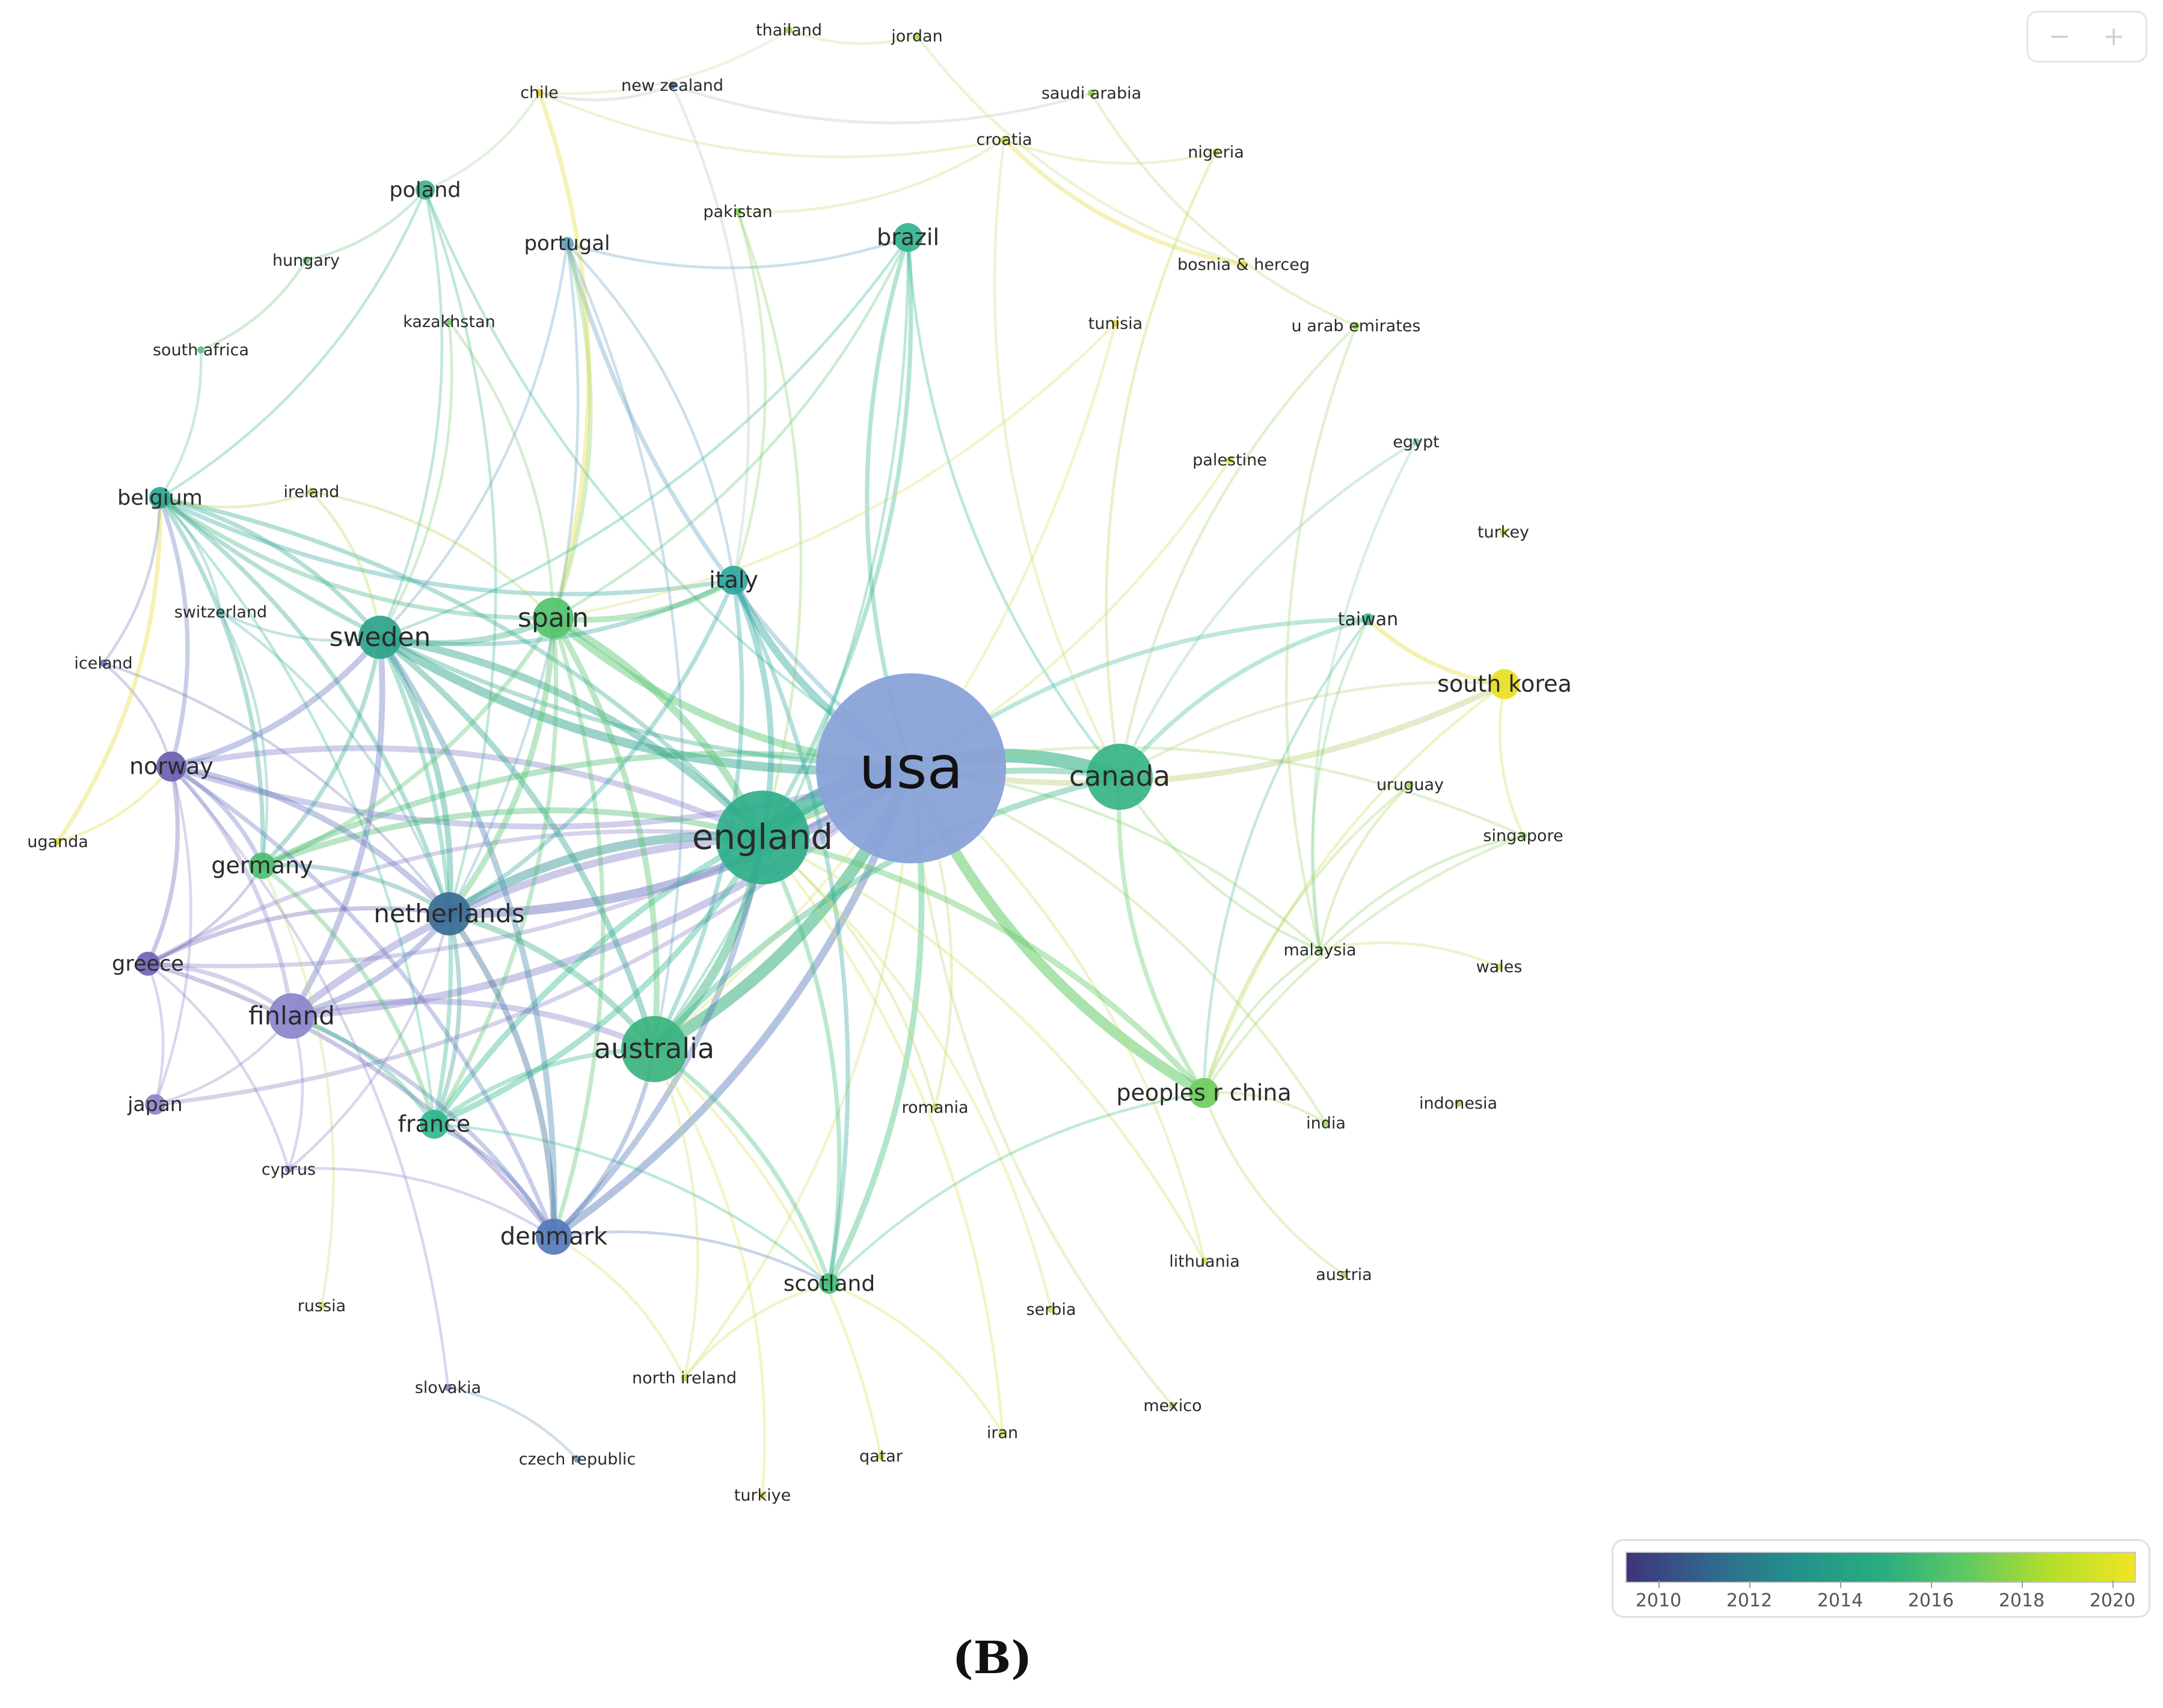  I want to click on node-austria, so click(1344, 1274).